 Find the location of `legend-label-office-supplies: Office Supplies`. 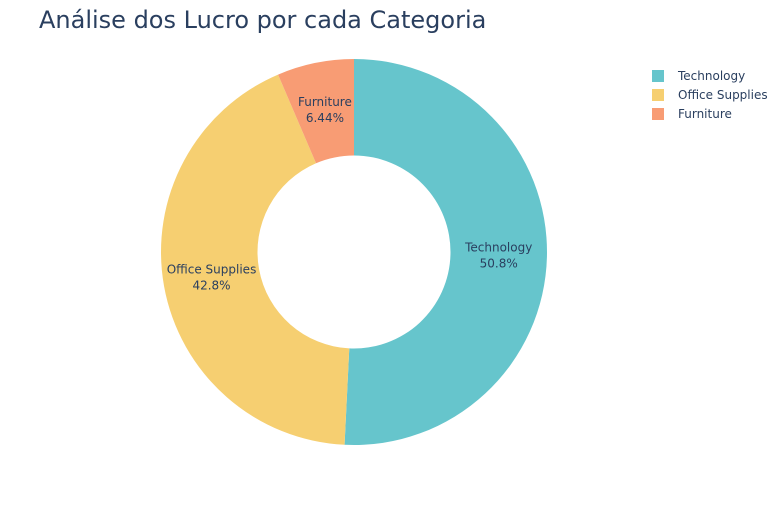

legend-label-office-supplies: Office Supplies is located at coordinates (723, 94).